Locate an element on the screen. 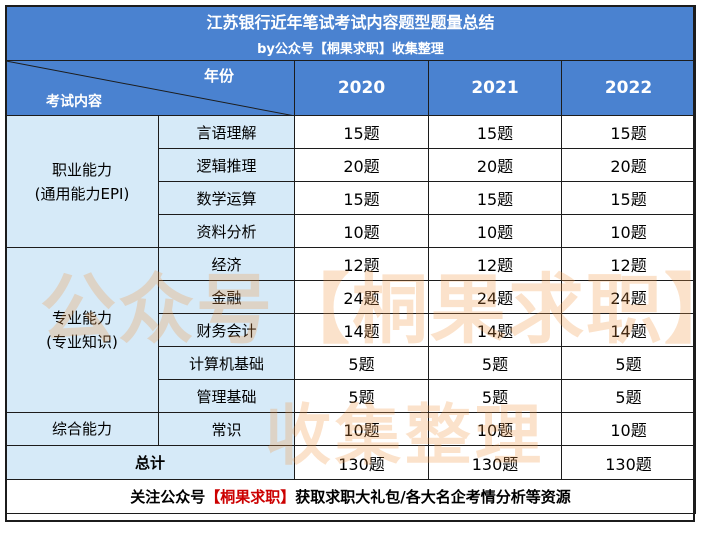 The width and height of the screenshot is (702, 533). category-subname: (通用能力EPI) is located at coordinates (82, 193).